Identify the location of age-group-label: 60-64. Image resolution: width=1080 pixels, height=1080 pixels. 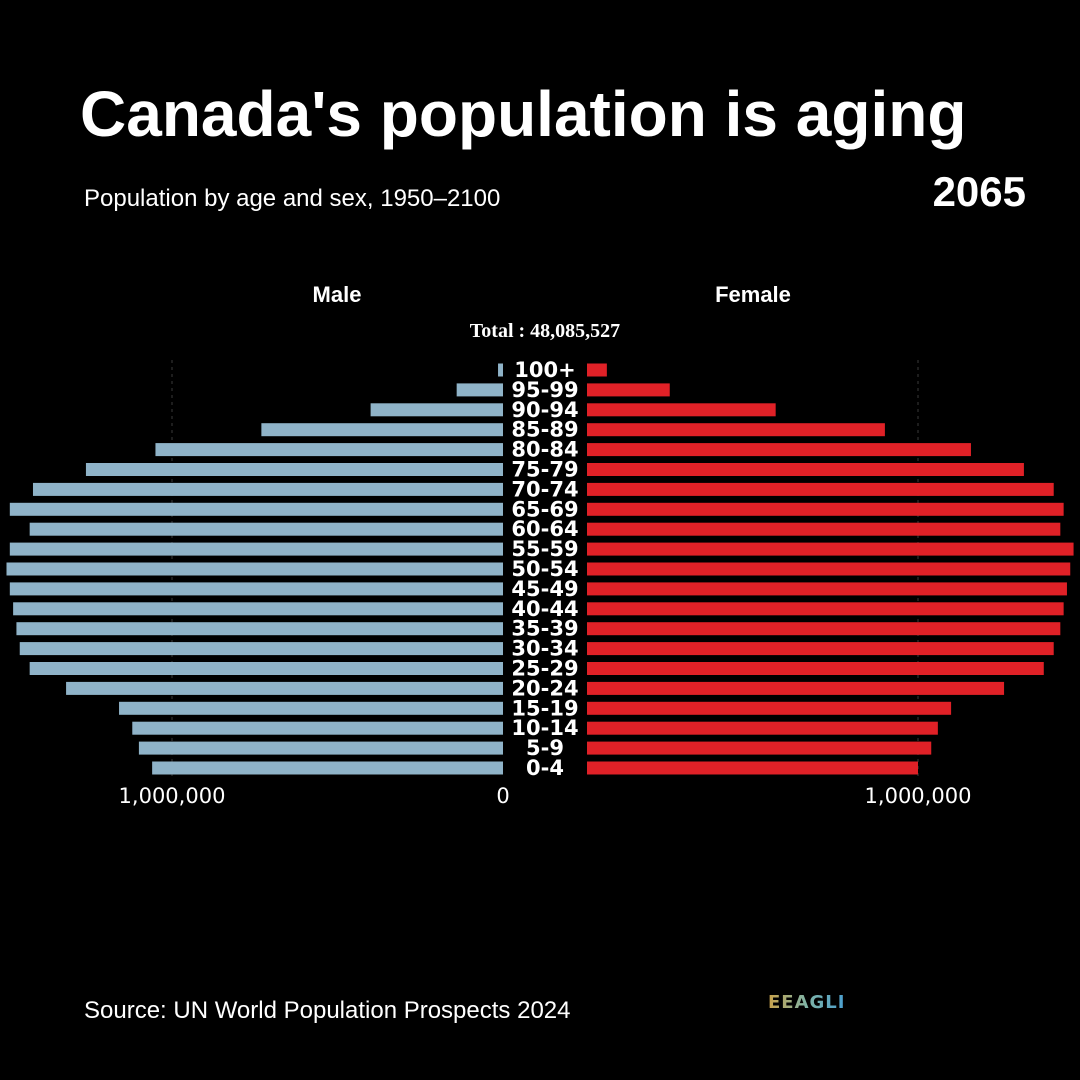
(544, 529).